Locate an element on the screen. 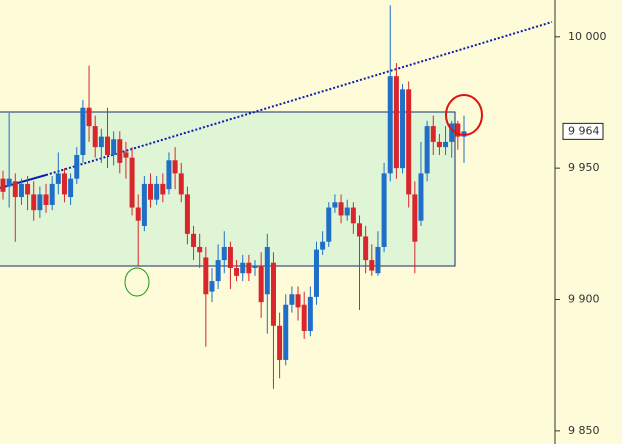 Image resolution: width=622 pixels, height=444 pixels. last-price-box is located at coordinates (583, 131).